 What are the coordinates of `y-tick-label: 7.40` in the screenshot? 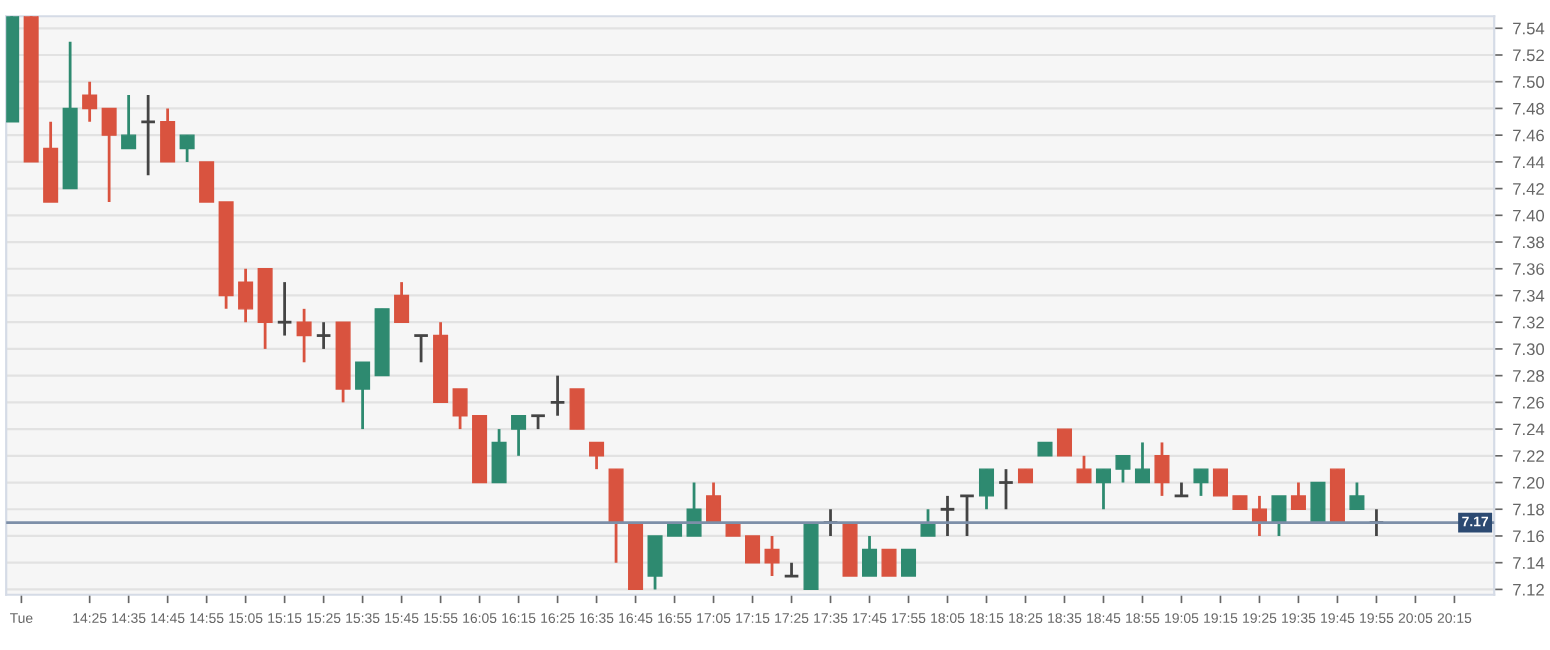 It's located at (1529, 215).